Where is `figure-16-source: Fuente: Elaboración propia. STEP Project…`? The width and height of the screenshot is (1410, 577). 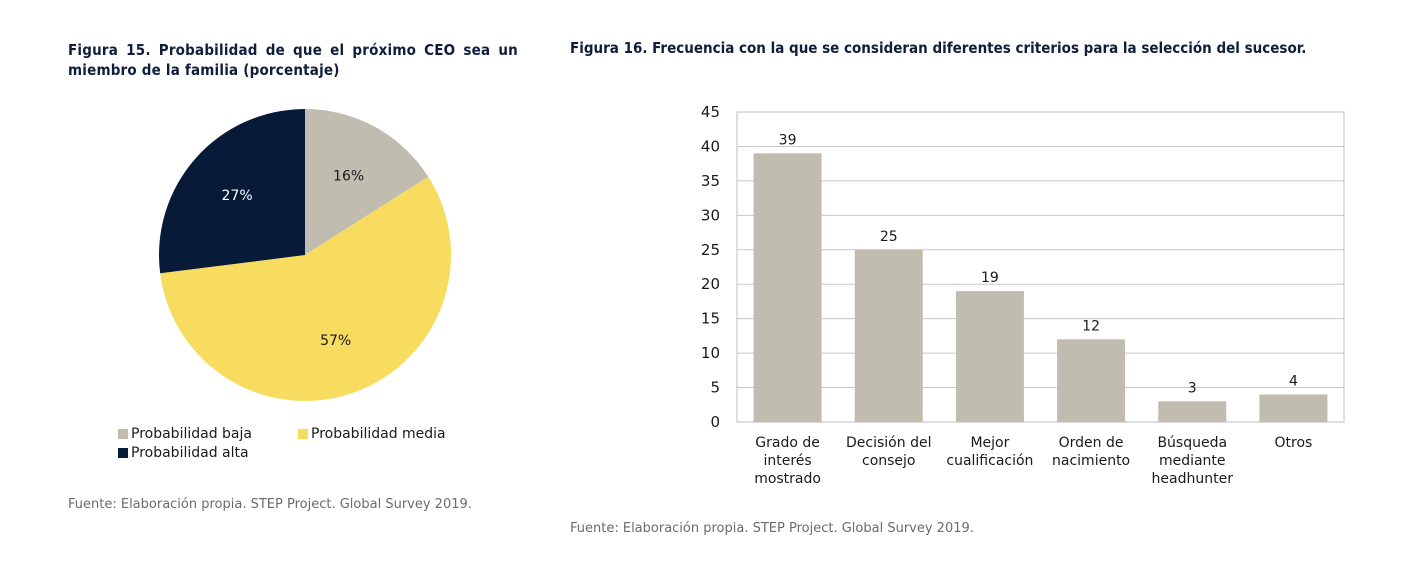
figure-16-source: Fuente: Elaboración propia. STEP Project… is located at coordinates (772, 528).